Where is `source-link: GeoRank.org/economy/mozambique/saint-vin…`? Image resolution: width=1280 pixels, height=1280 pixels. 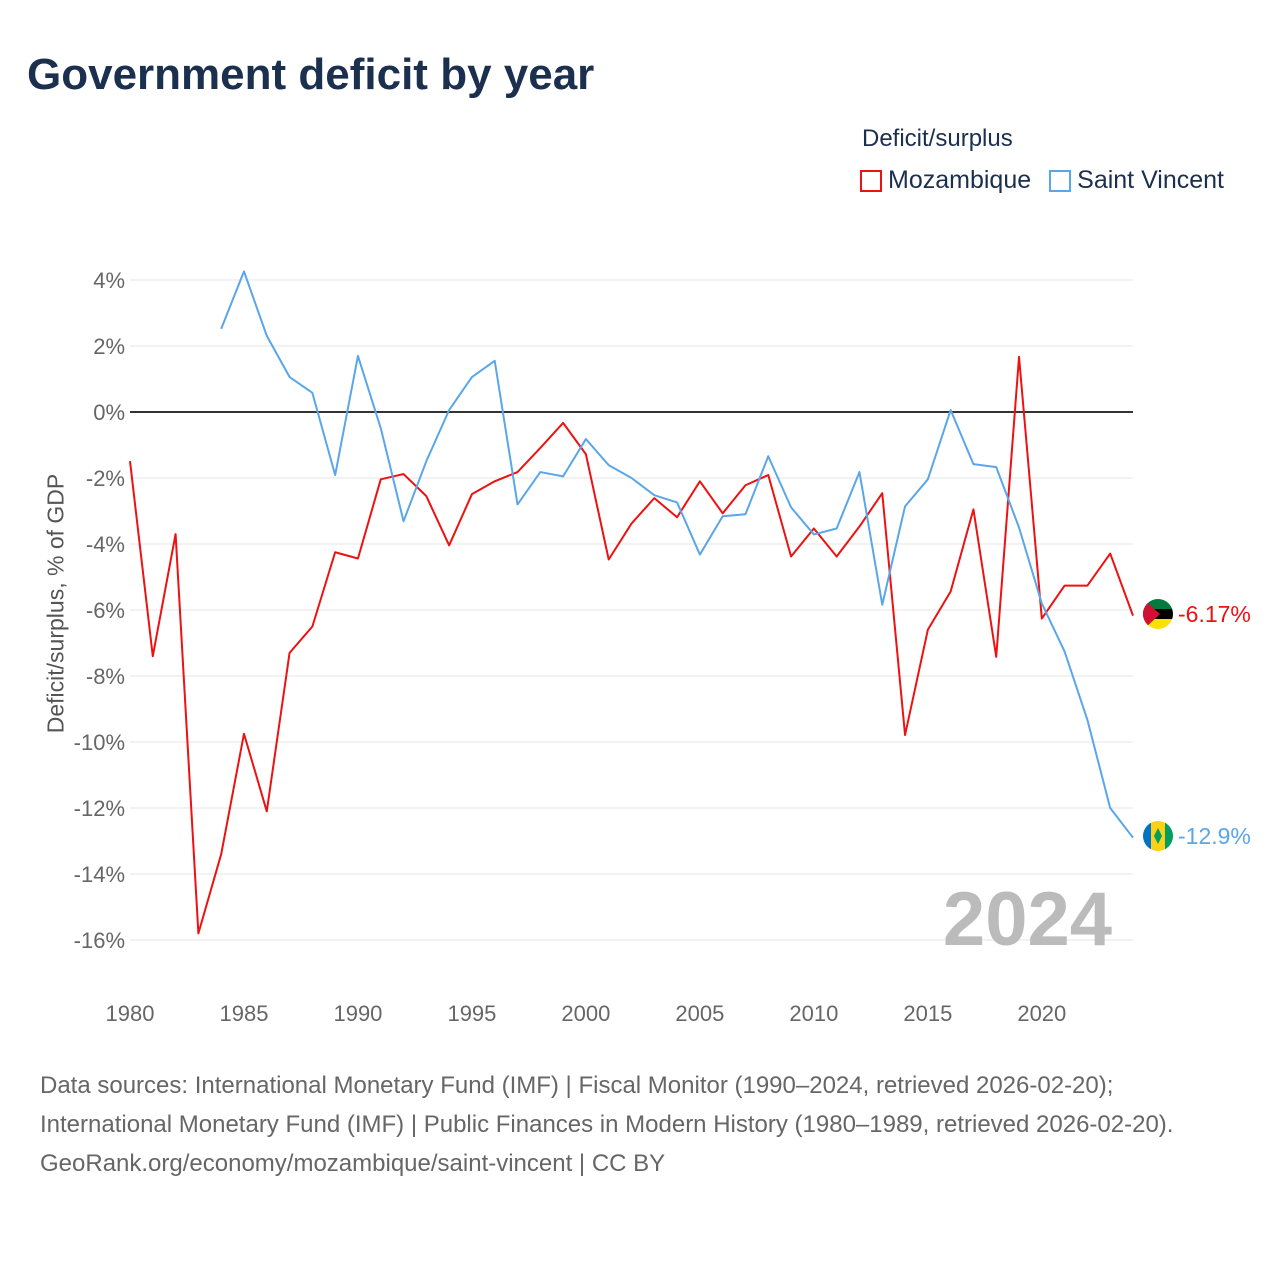 source-link: GeoRank.org/economy/mozambique/saint-vin… is located at coordinates (353, 1163).